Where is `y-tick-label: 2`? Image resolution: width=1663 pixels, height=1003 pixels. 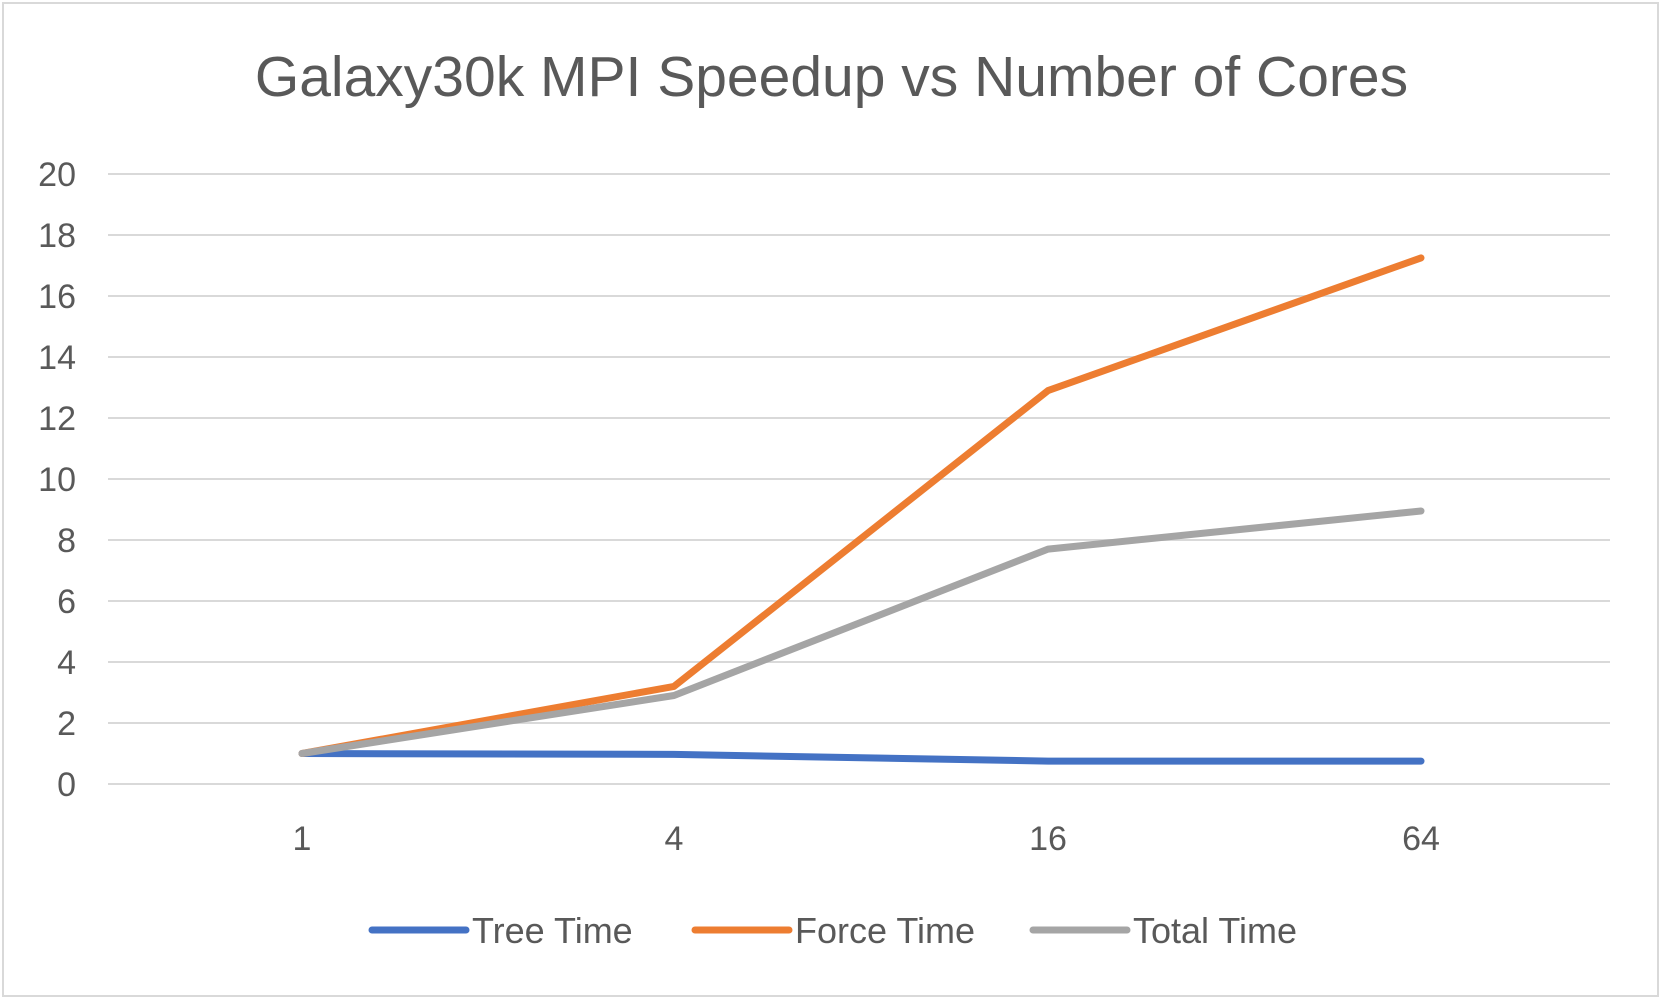 y-tick-label: 2 is located at coordinates (66, 724).